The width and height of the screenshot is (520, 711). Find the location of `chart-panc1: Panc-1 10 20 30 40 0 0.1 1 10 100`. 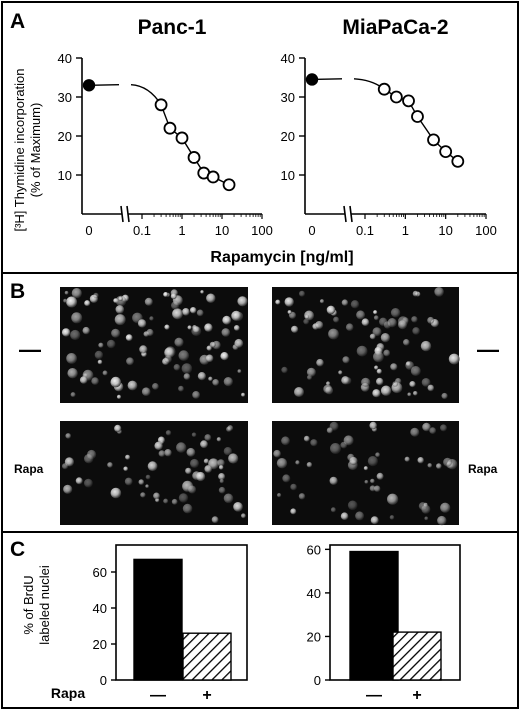

chart-panc1: Panc-1 10 20 30 40 0 0.1 1 10 100 is located at coordinates (165, 127).